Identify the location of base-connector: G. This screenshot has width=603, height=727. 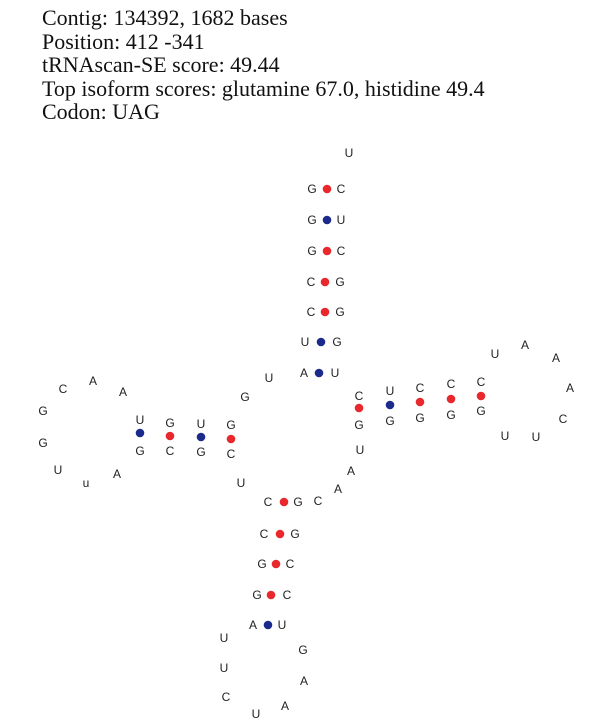
(244, 397).